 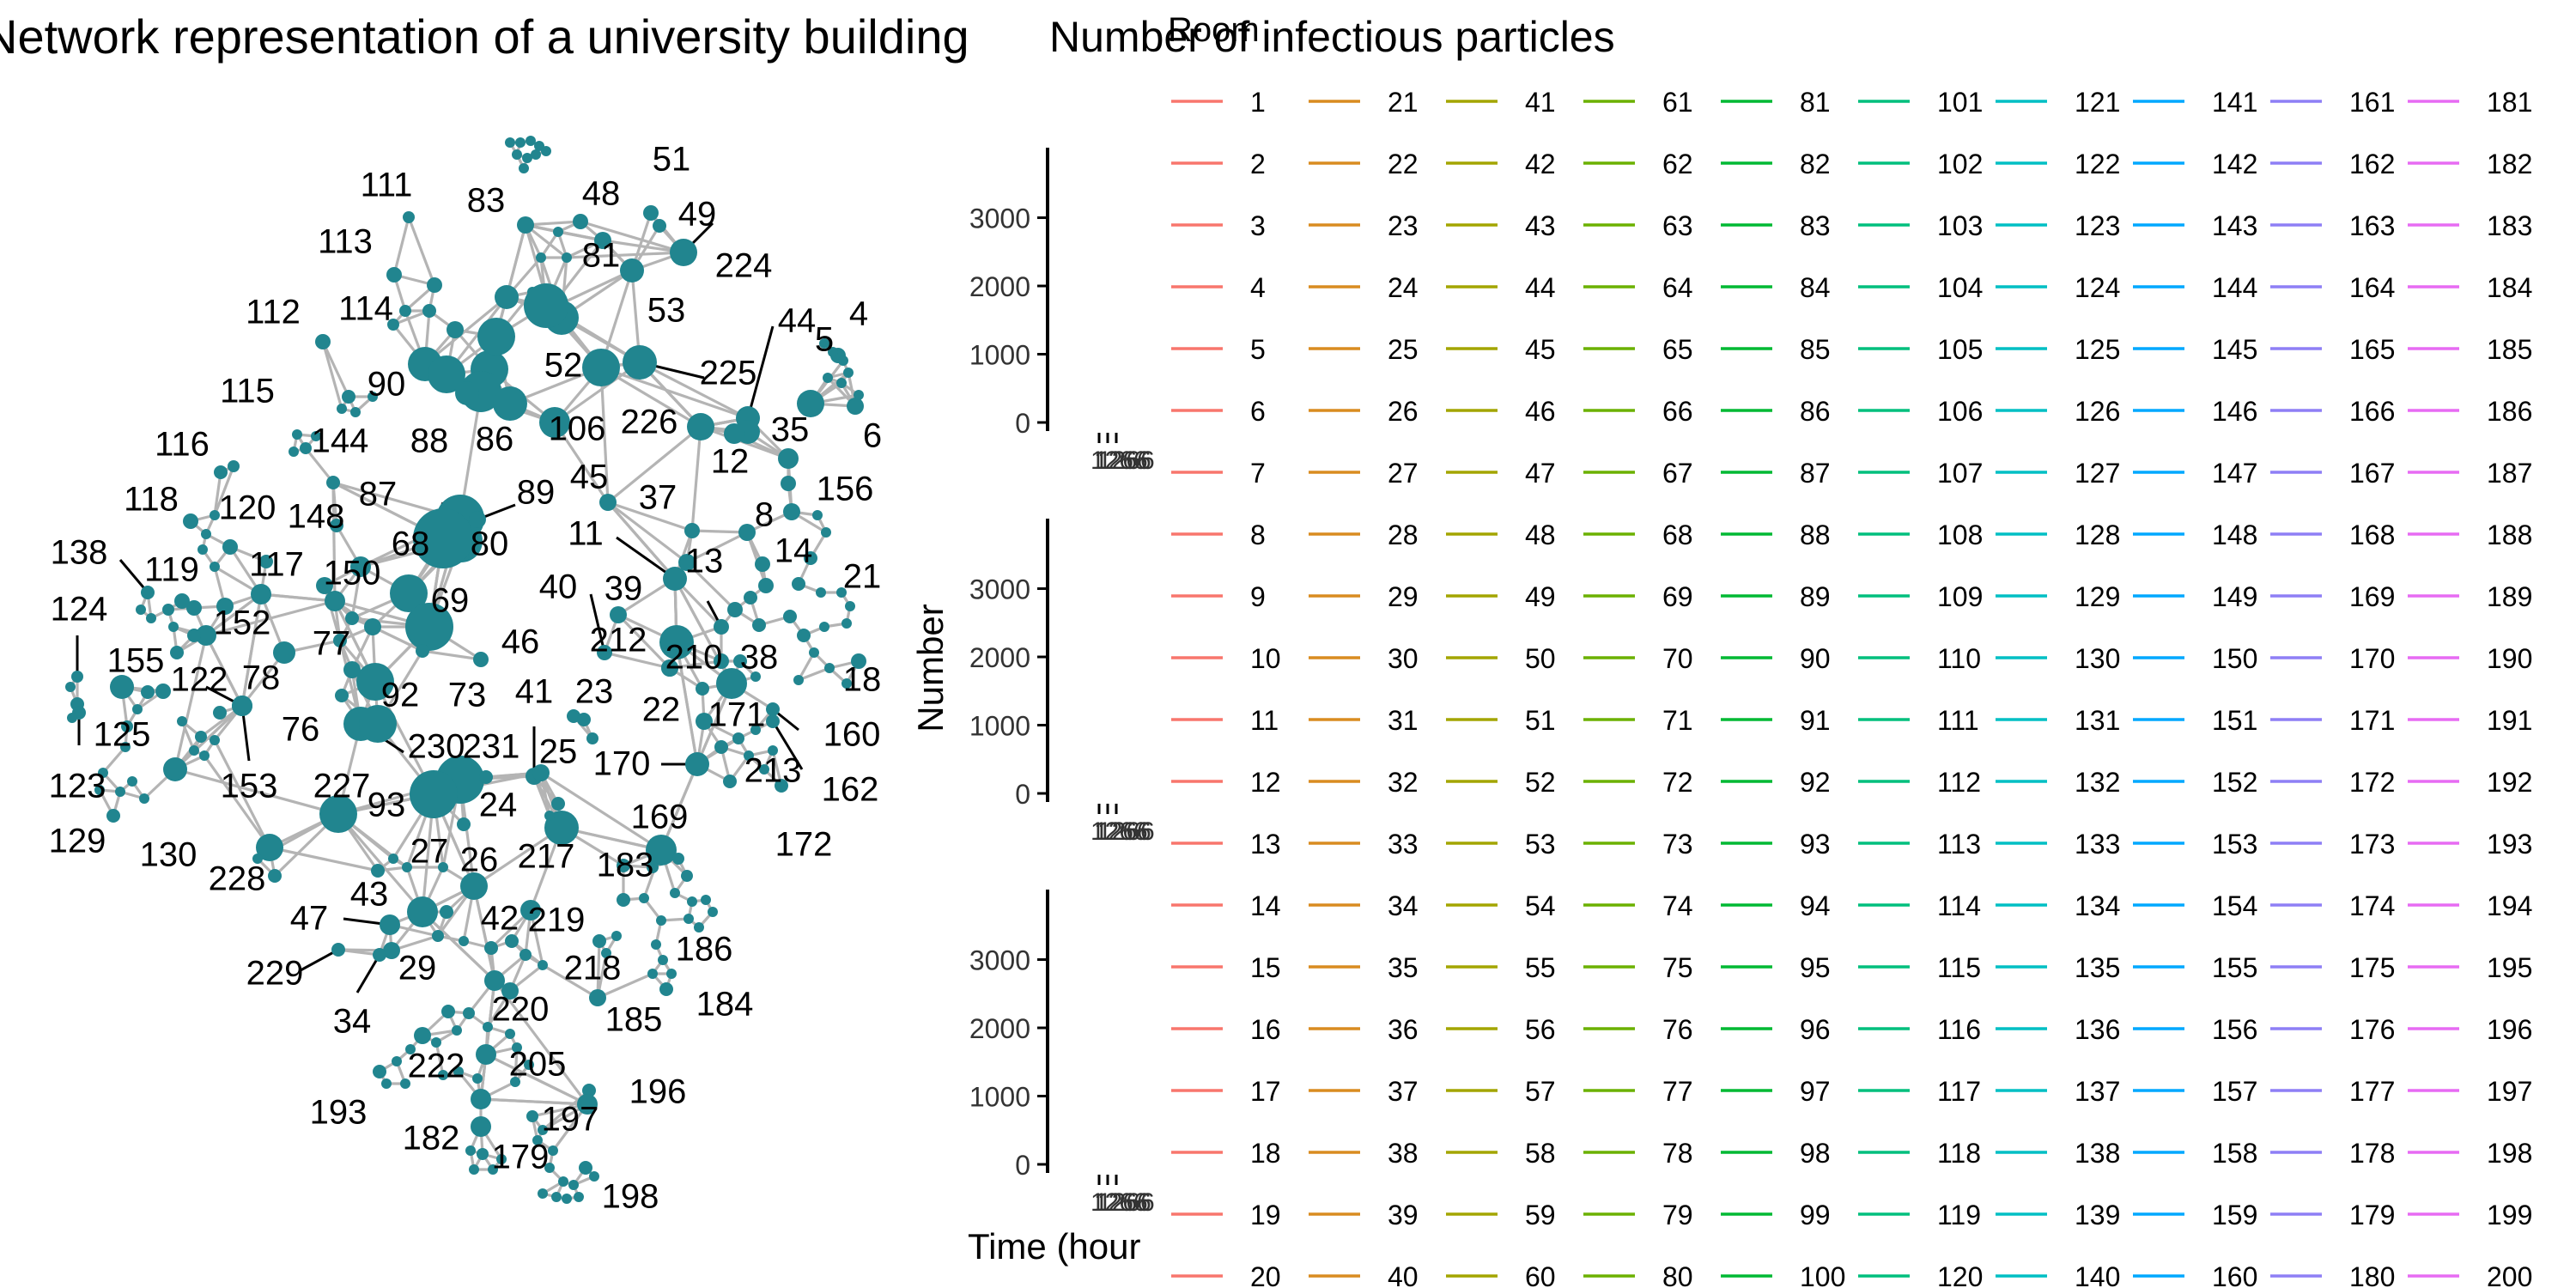 I want to click on network-node-label: 26, so click(x=479, y=860).